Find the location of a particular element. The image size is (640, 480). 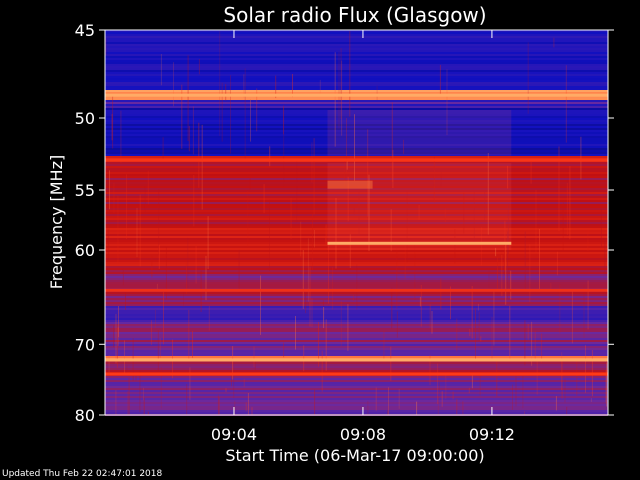

emission-line is located at coordinates (356, 360).